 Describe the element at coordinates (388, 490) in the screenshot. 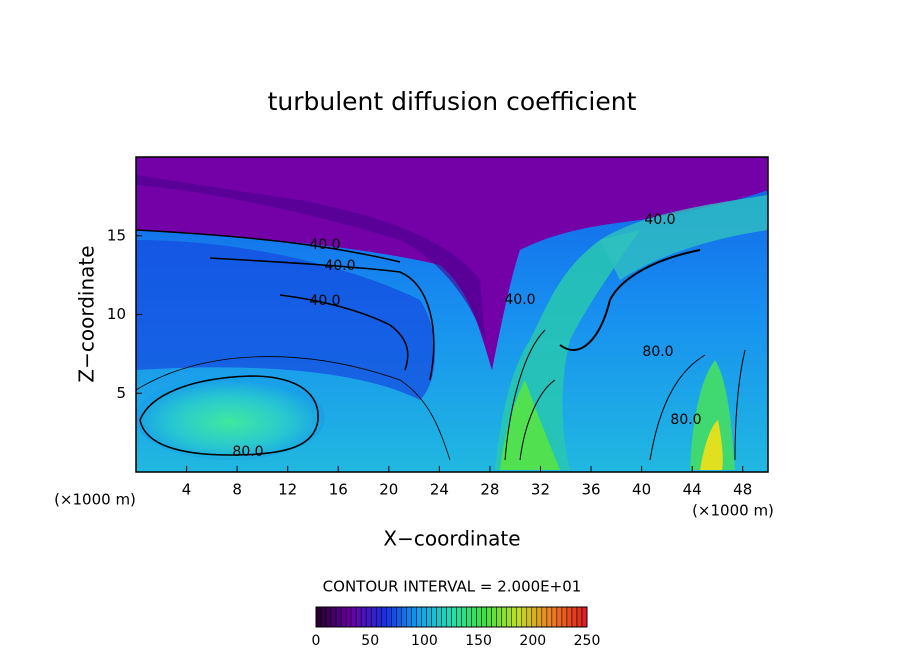

I see `x-tick-label: 20` at that location.